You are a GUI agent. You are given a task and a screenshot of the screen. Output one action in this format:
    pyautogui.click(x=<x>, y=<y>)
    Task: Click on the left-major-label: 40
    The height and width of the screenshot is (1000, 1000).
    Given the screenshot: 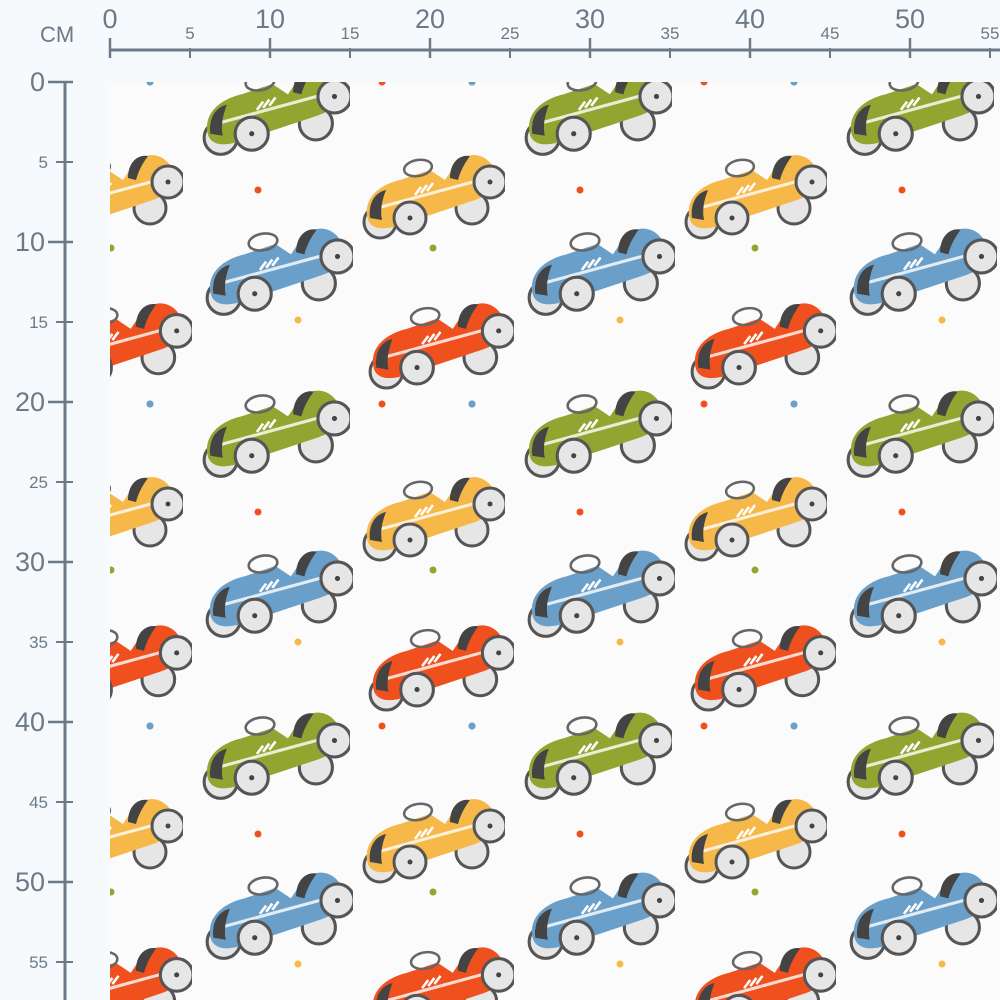 What is the action you would take?
    pyautogui.click(x=30, y=722)
    